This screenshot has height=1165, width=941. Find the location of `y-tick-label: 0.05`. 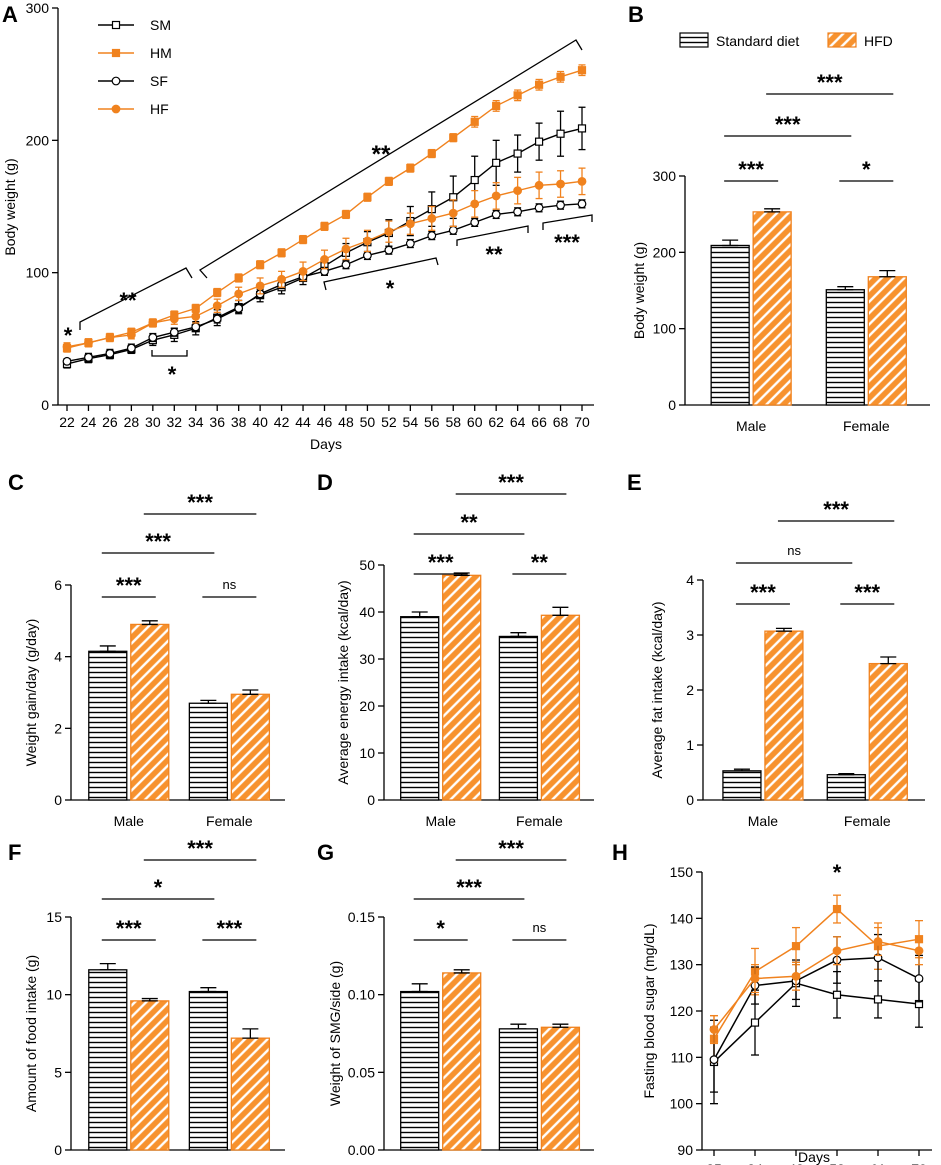

y-tick-label: 0.05 is located at coordinates (361, 1072).